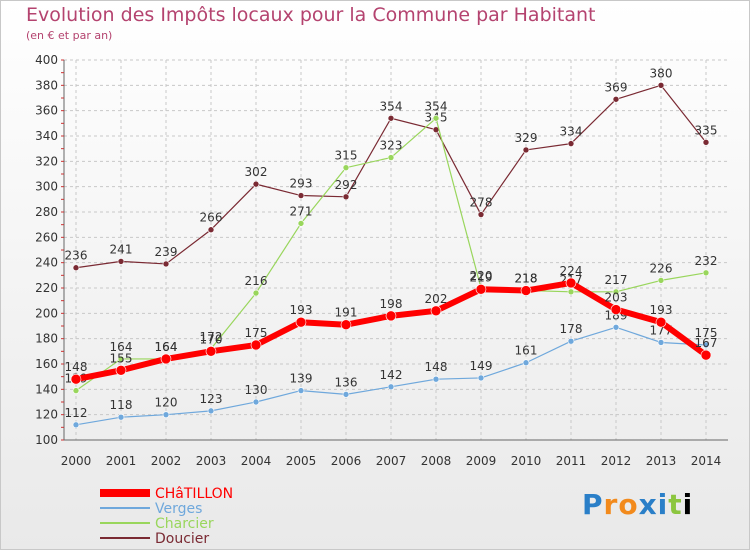 This screenshot has height=550, width=750. What do you see at coordinates (69, 35) in the screenshot?
I see `chart-subtitle: (en € et par an)` at bounding box center [69, 35].